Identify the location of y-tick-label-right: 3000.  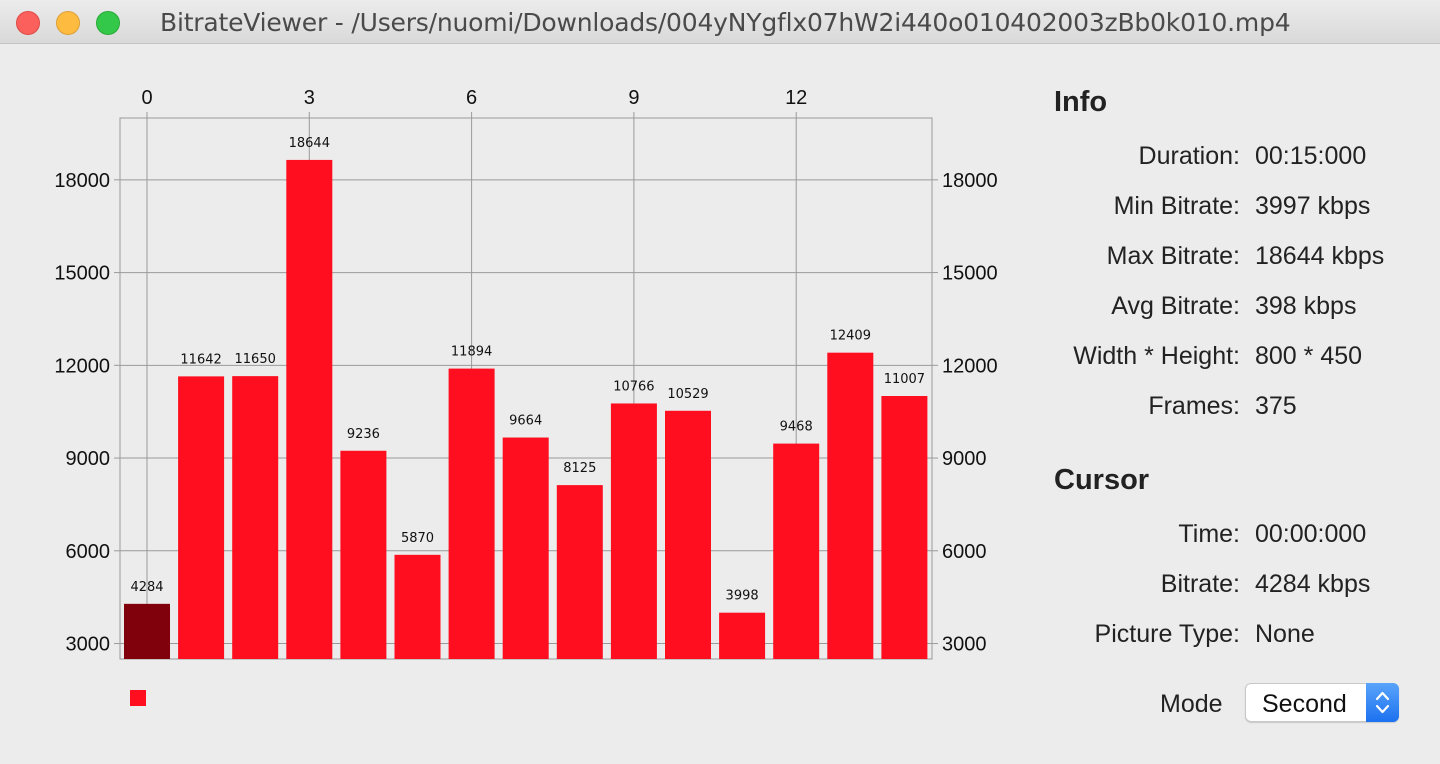
(964, 645).